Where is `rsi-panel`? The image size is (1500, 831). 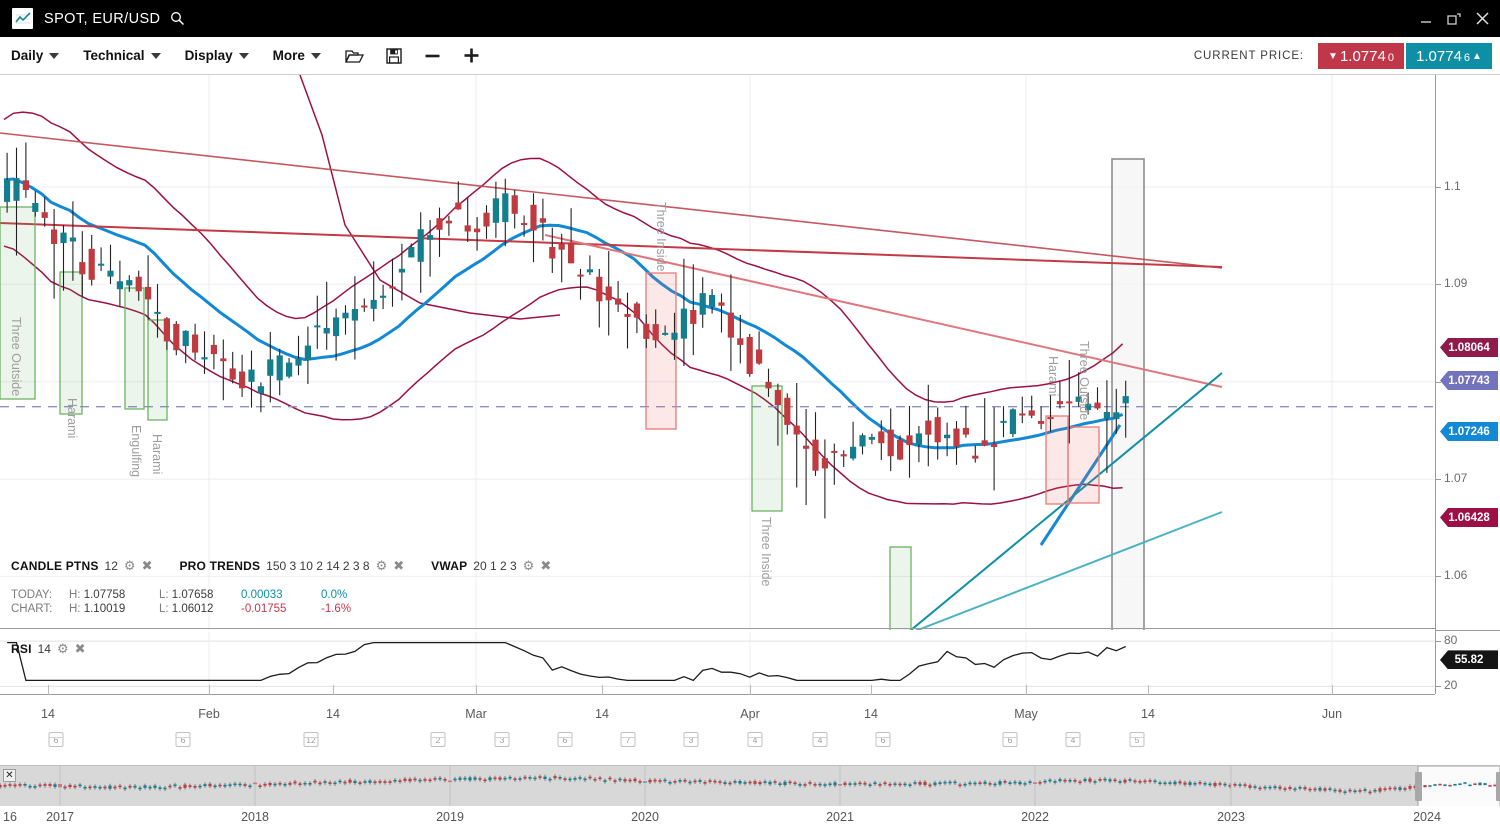 rsi-panel is located at coordinates (717, 663).